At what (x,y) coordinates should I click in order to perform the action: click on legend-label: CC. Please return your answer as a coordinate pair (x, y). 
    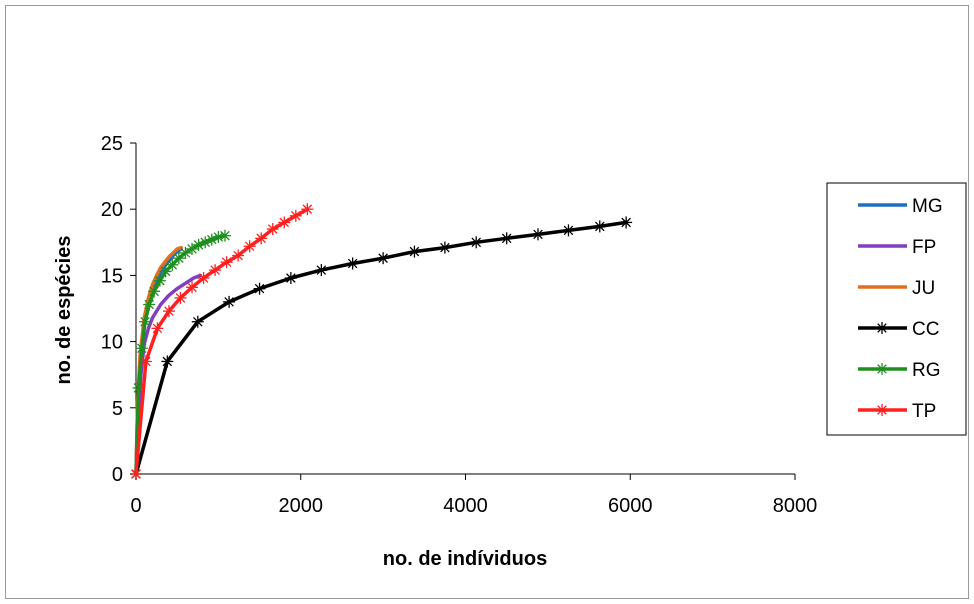
    Looking at the image, I should click on (925, 329).